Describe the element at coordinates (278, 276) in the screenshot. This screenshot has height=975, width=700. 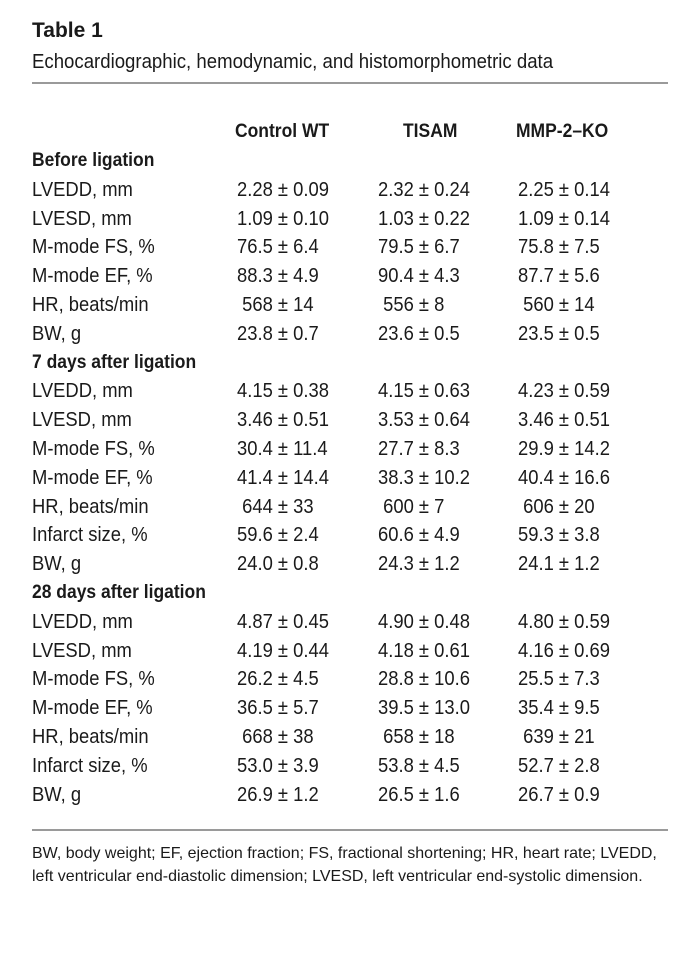
I see `table-cell: 88.3 ± 4.9` at that location.